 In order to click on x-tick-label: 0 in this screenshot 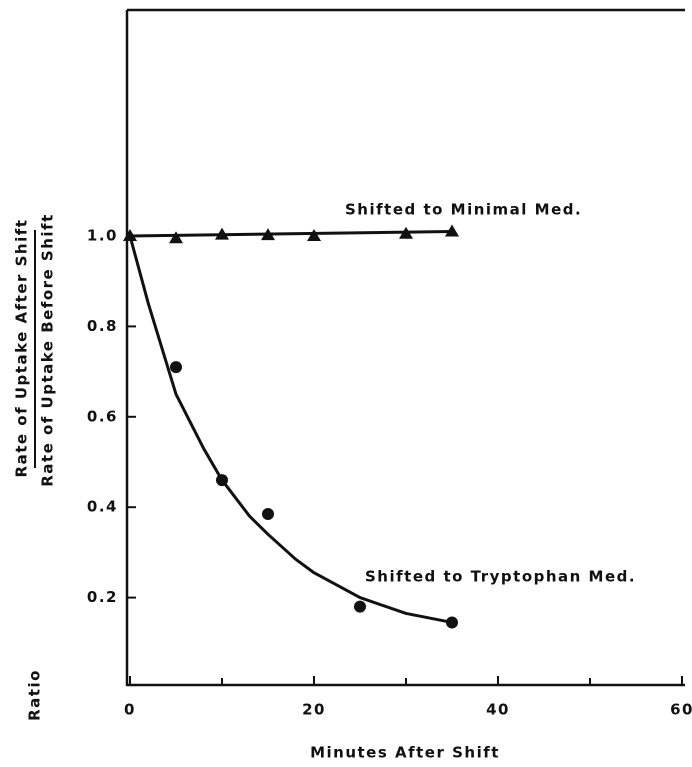, I will do `click(130, 710)`.